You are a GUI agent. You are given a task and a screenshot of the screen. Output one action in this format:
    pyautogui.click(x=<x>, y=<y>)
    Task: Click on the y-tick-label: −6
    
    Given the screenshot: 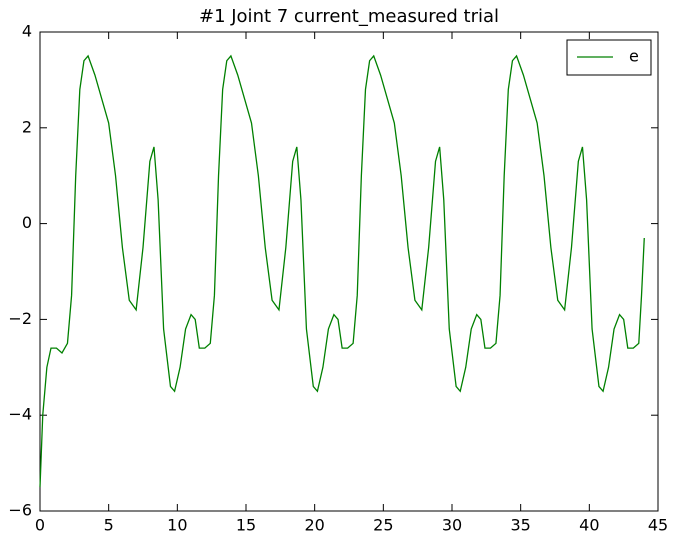 What is the action you would take?
    pyautogui.click(x=20, y=510)
    